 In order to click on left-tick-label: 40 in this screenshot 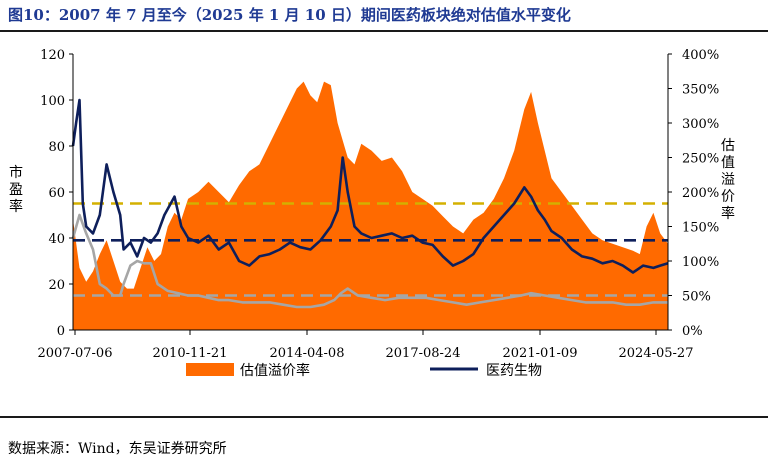, I will do `click(56, 239)`.